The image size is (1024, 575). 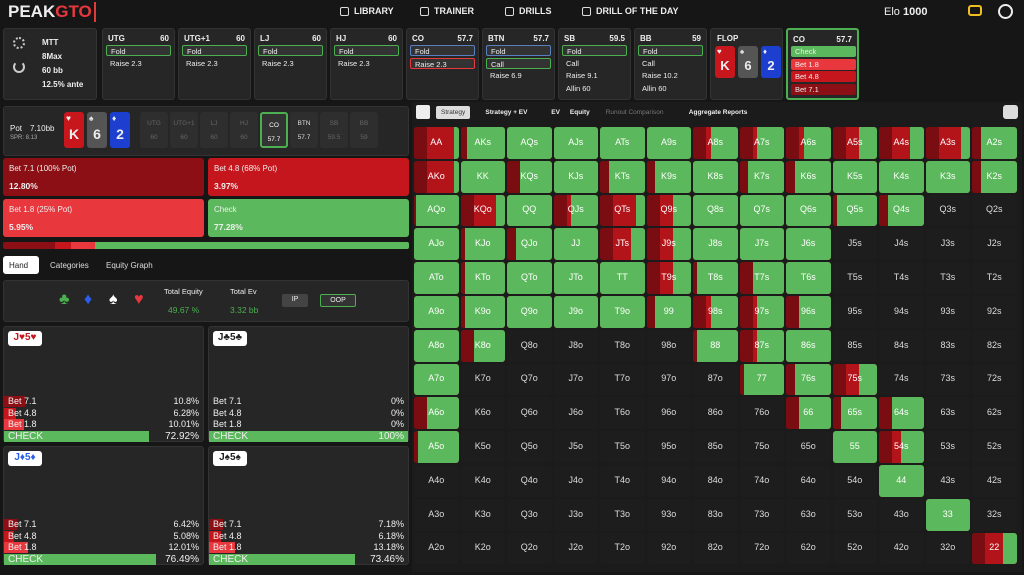 I want to click on hand-cell: 62s, so click(x=994, y=413).